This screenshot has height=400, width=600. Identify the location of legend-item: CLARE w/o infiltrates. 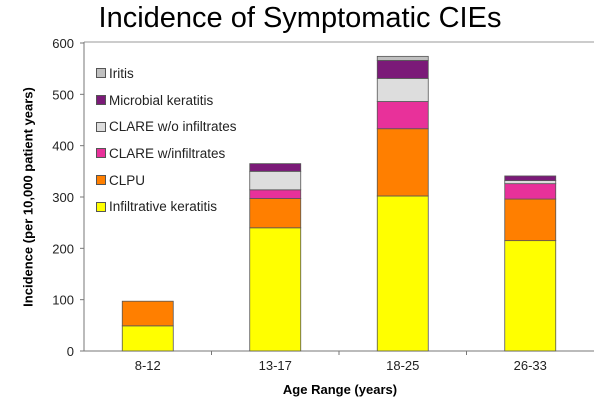
(166, 126).